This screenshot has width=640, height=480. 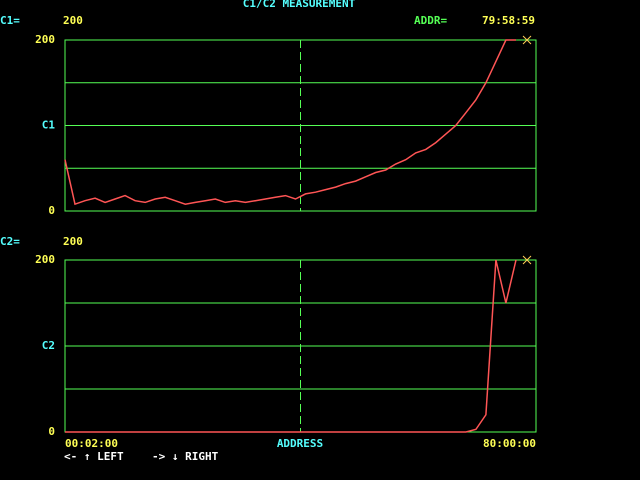 What do you see at coordinates (299, 5) in the screenshot?
I see `screen-title: C1/C2 MEASUREMENT` at bounding box center [299, 5].